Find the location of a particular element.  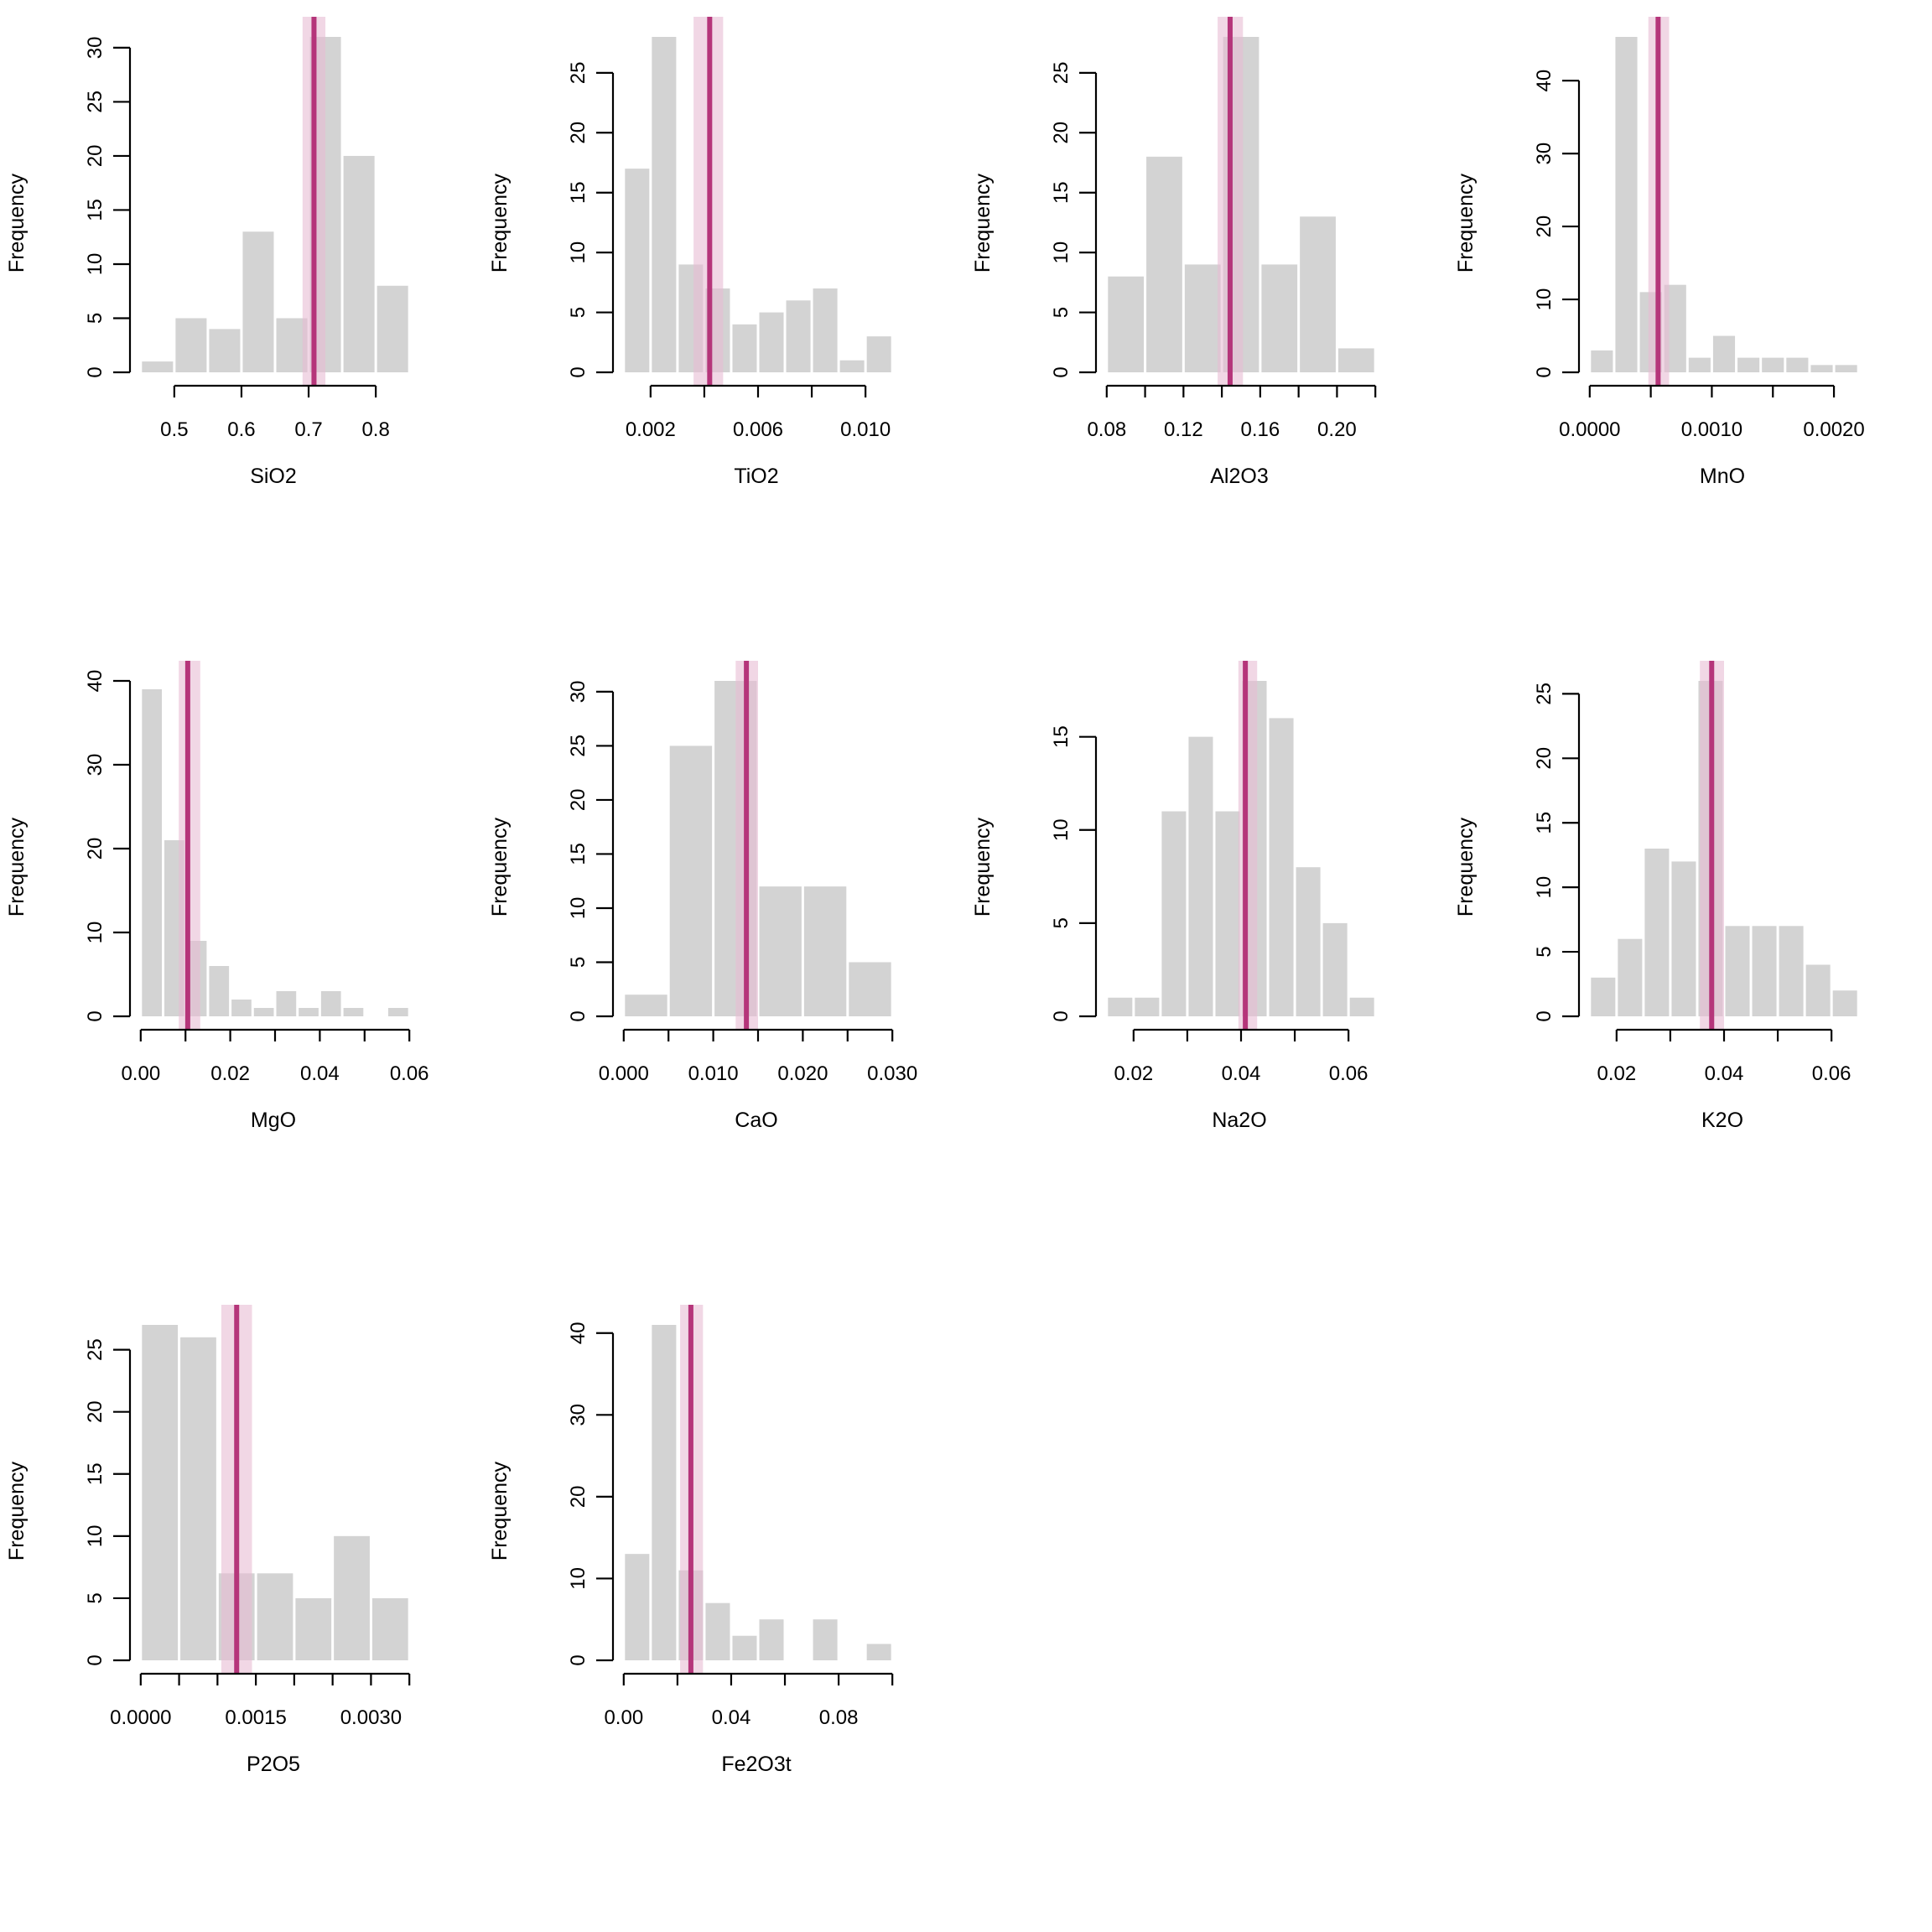

histogram-panel-tio2: 0 5 10 15 20 25 0.002 0.006 0.010 TiO2 Frequency is located at coordinates (689, 252).